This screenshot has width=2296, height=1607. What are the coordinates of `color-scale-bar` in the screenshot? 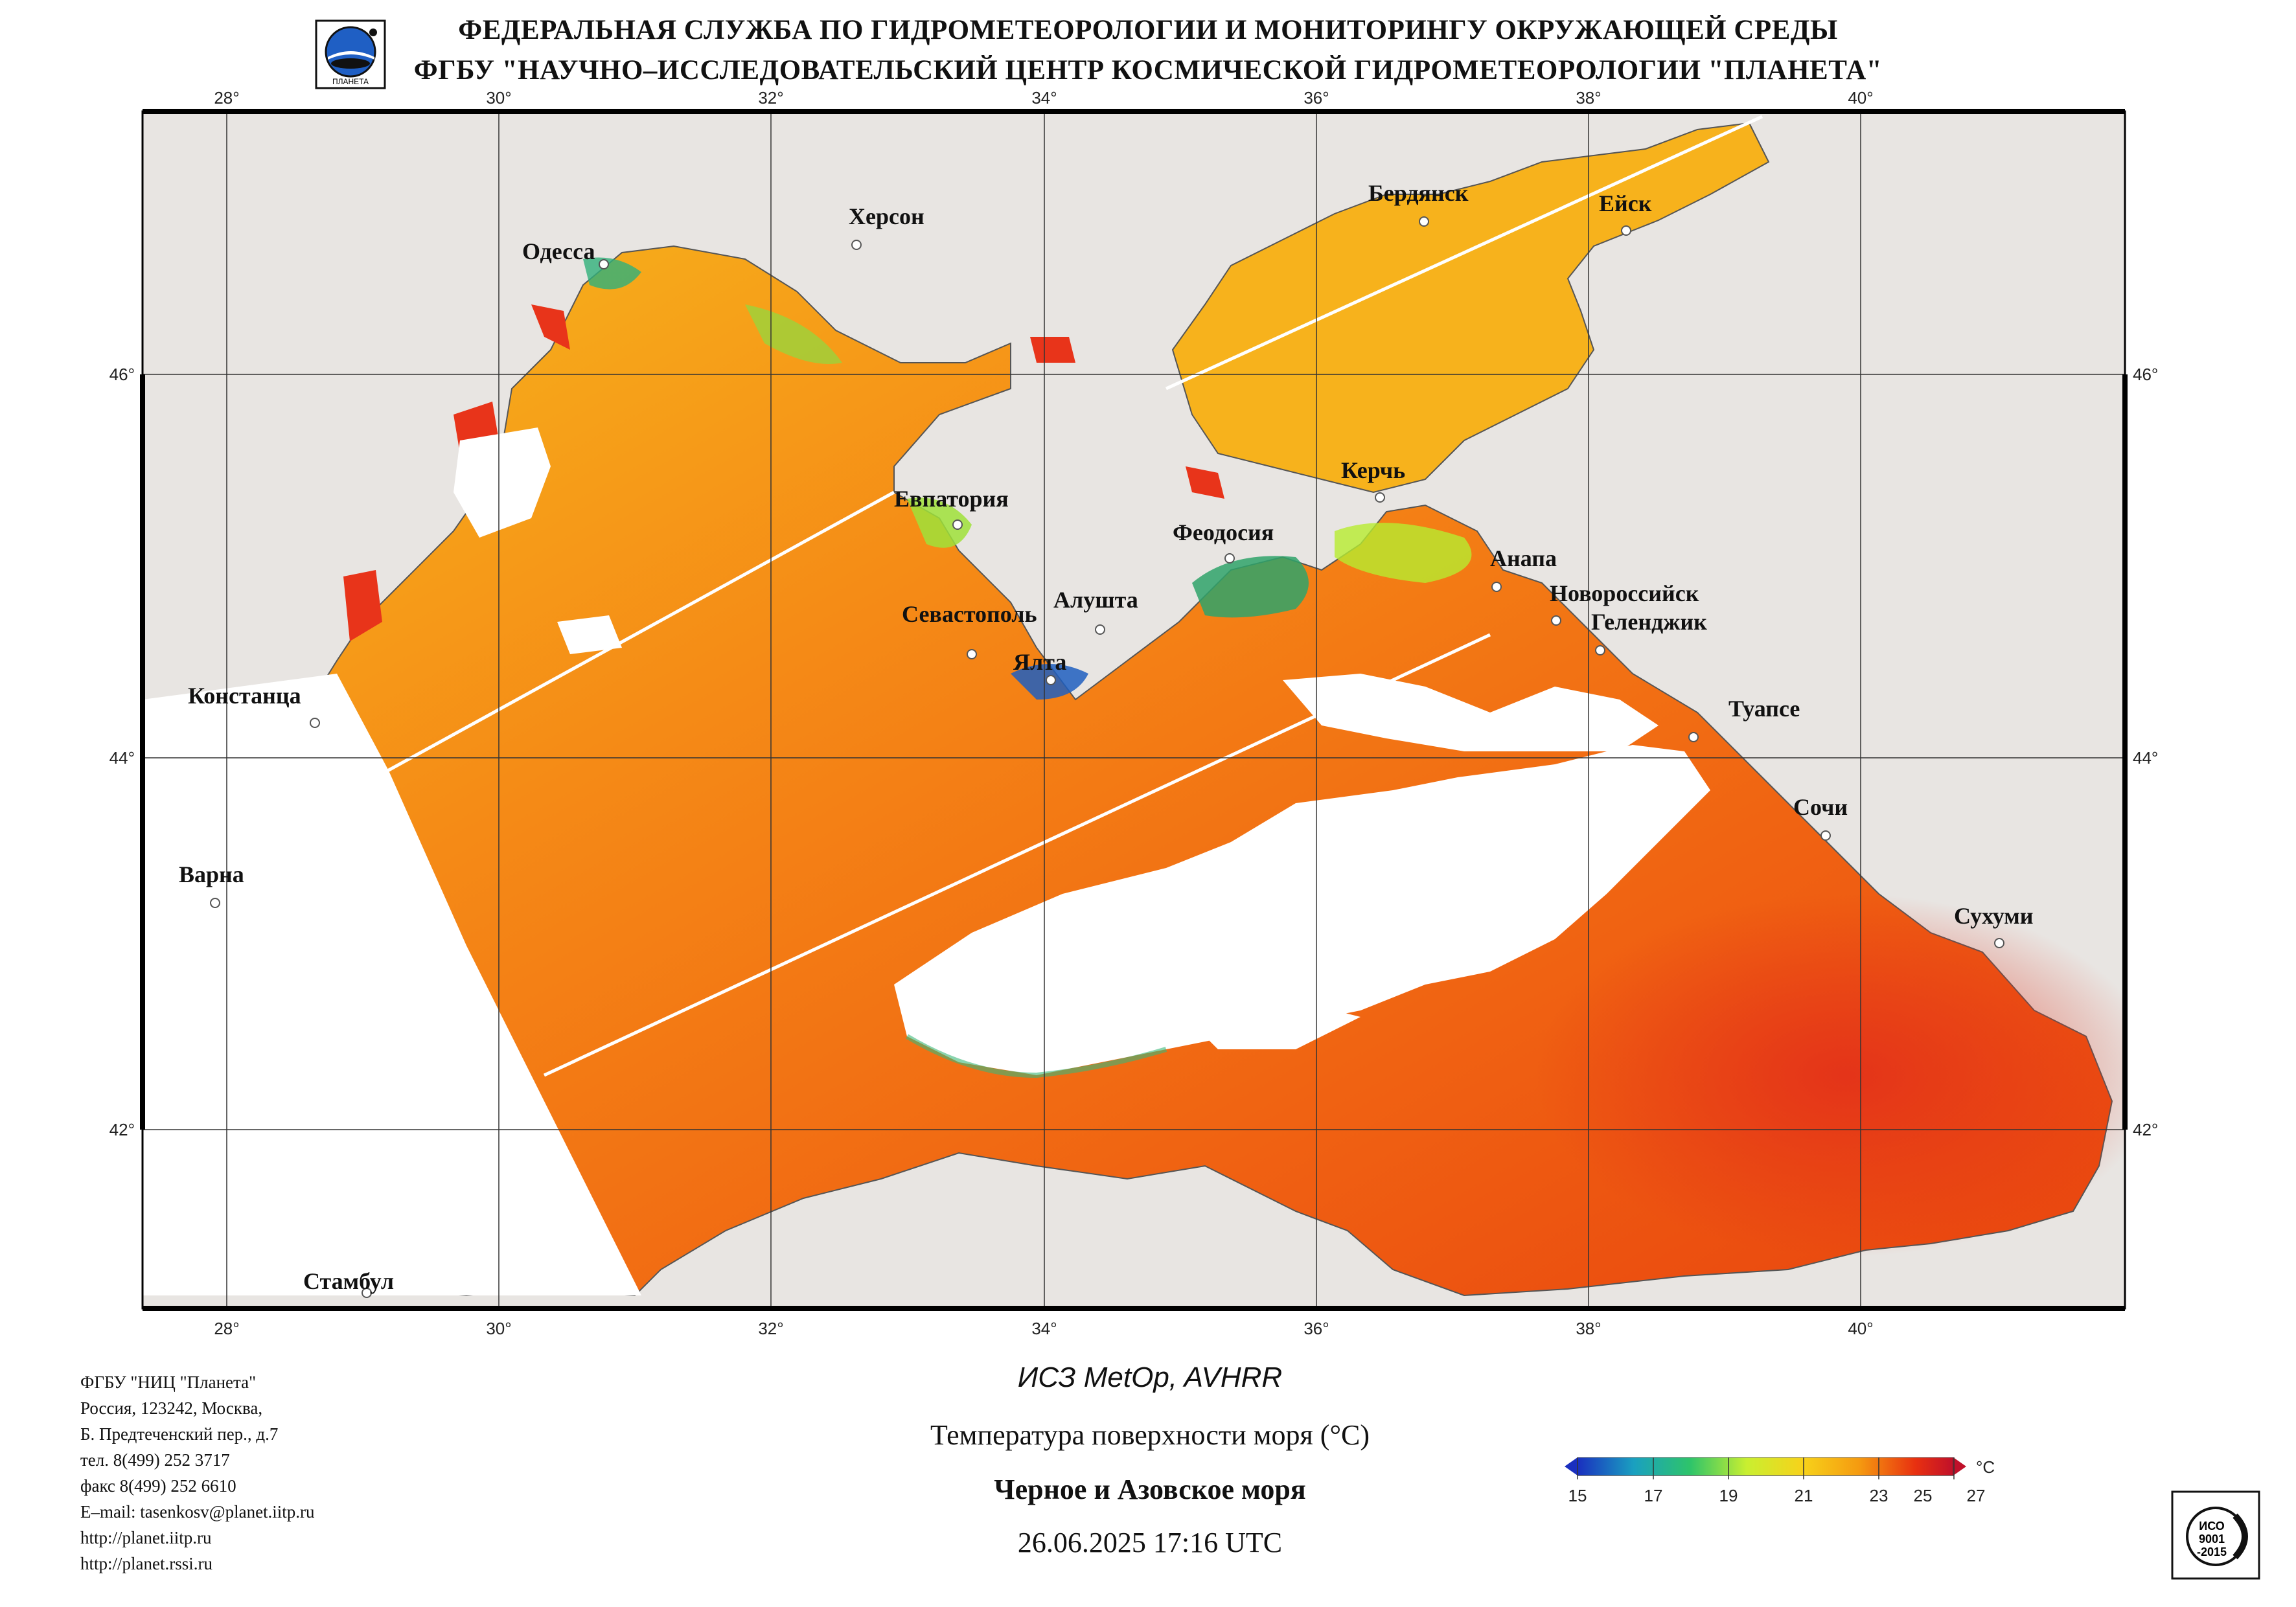 It's located at (1571, 1466).